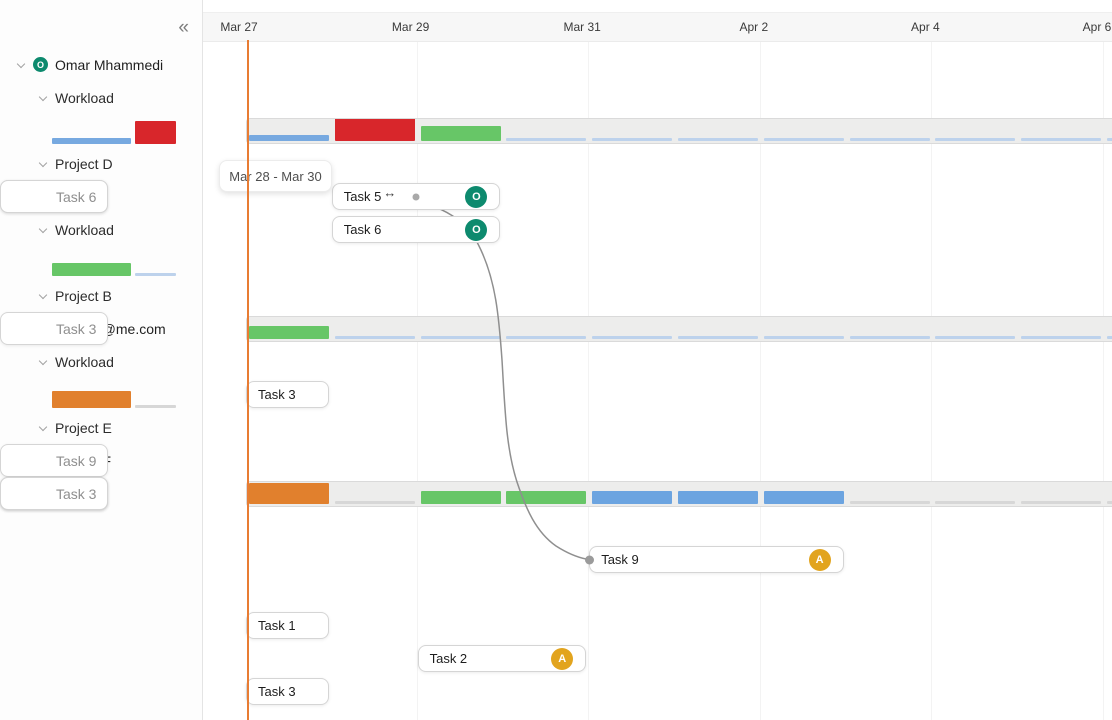 The width and height of the screenshot is (1112, 720). What do you see at coordinates (657, 27) in the screenshot?
I see `timeline-header: Mar 27 Mar 29 Mar 31 Apr 2 Apr 4 Apr 6` at bounding box center [657, 27].